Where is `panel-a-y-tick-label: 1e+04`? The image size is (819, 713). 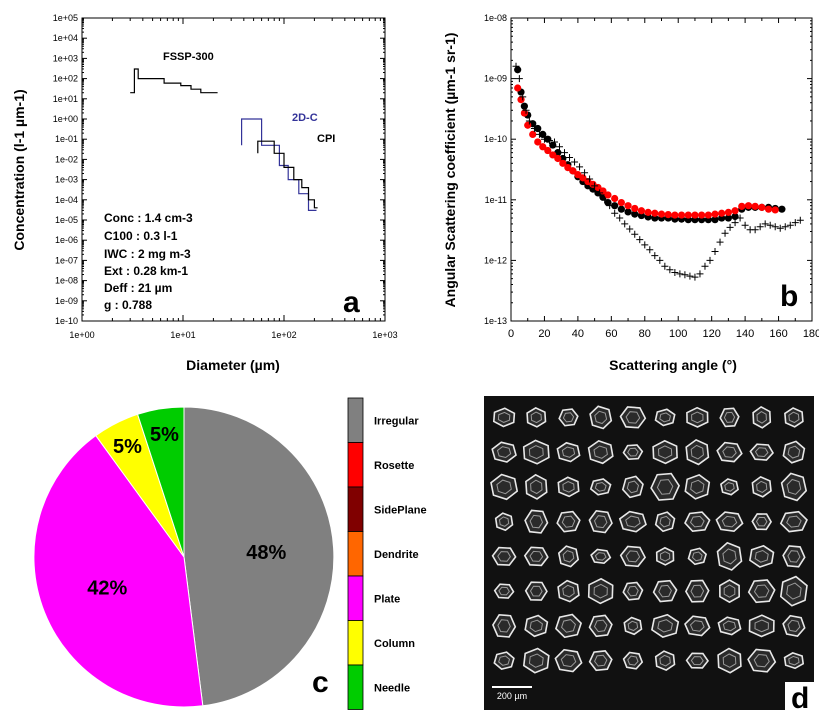
panel-a-y-tick-label: 1e+04 is located at coordinates (65, 38).